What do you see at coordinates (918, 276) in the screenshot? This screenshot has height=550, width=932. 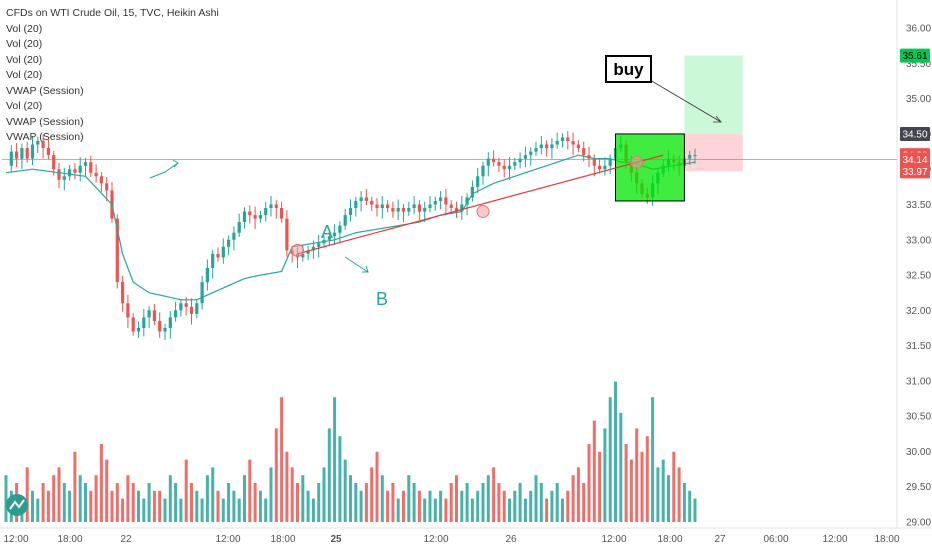 I see `y-tick-label: 32.50` at bounding box center [918, 276].